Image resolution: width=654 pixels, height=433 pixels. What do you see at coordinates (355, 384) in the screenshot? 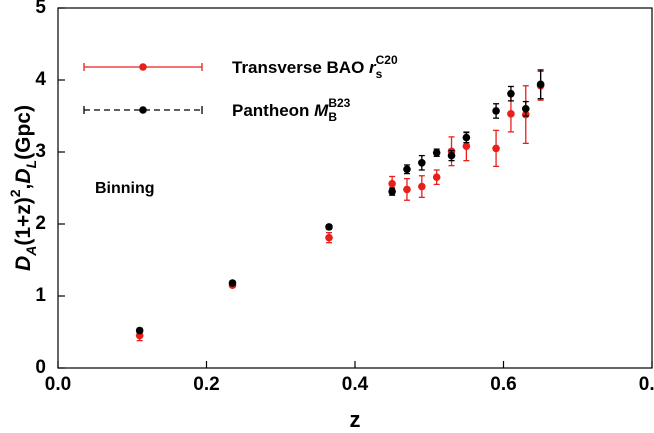
I see `x-tick-label: 0.4` at bounding box center [355, 384].